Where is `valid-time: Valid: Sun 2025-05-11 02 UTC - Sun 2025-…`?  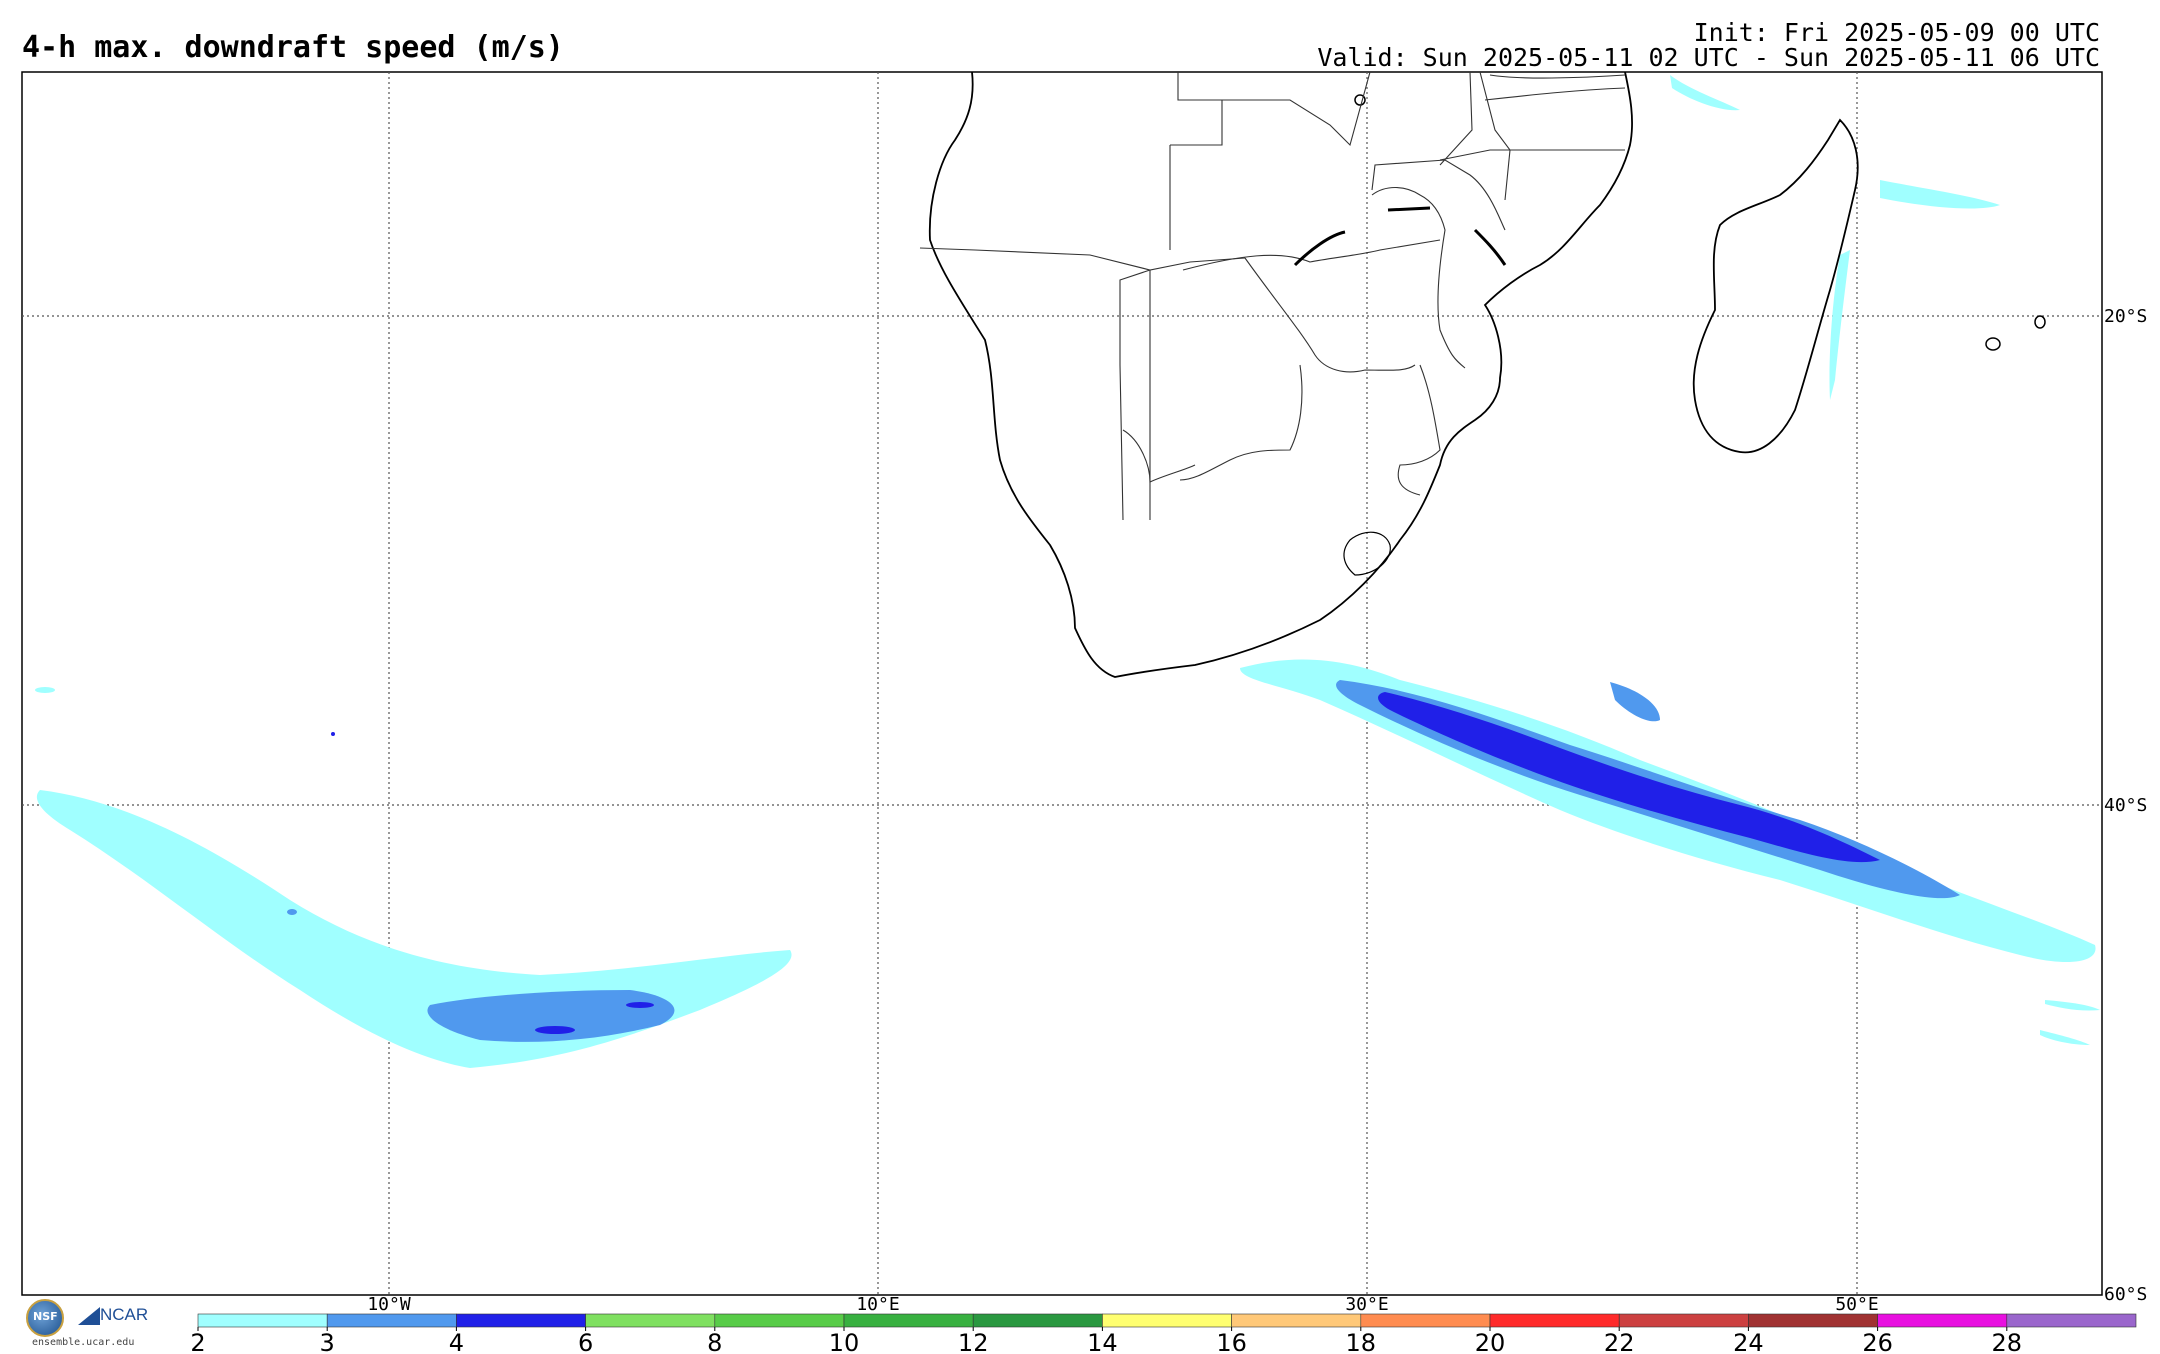 valid-time: Valid: Sun 2025-05-11 02 UTC - Sun 2025-… is located at coordinates (1708, 57).